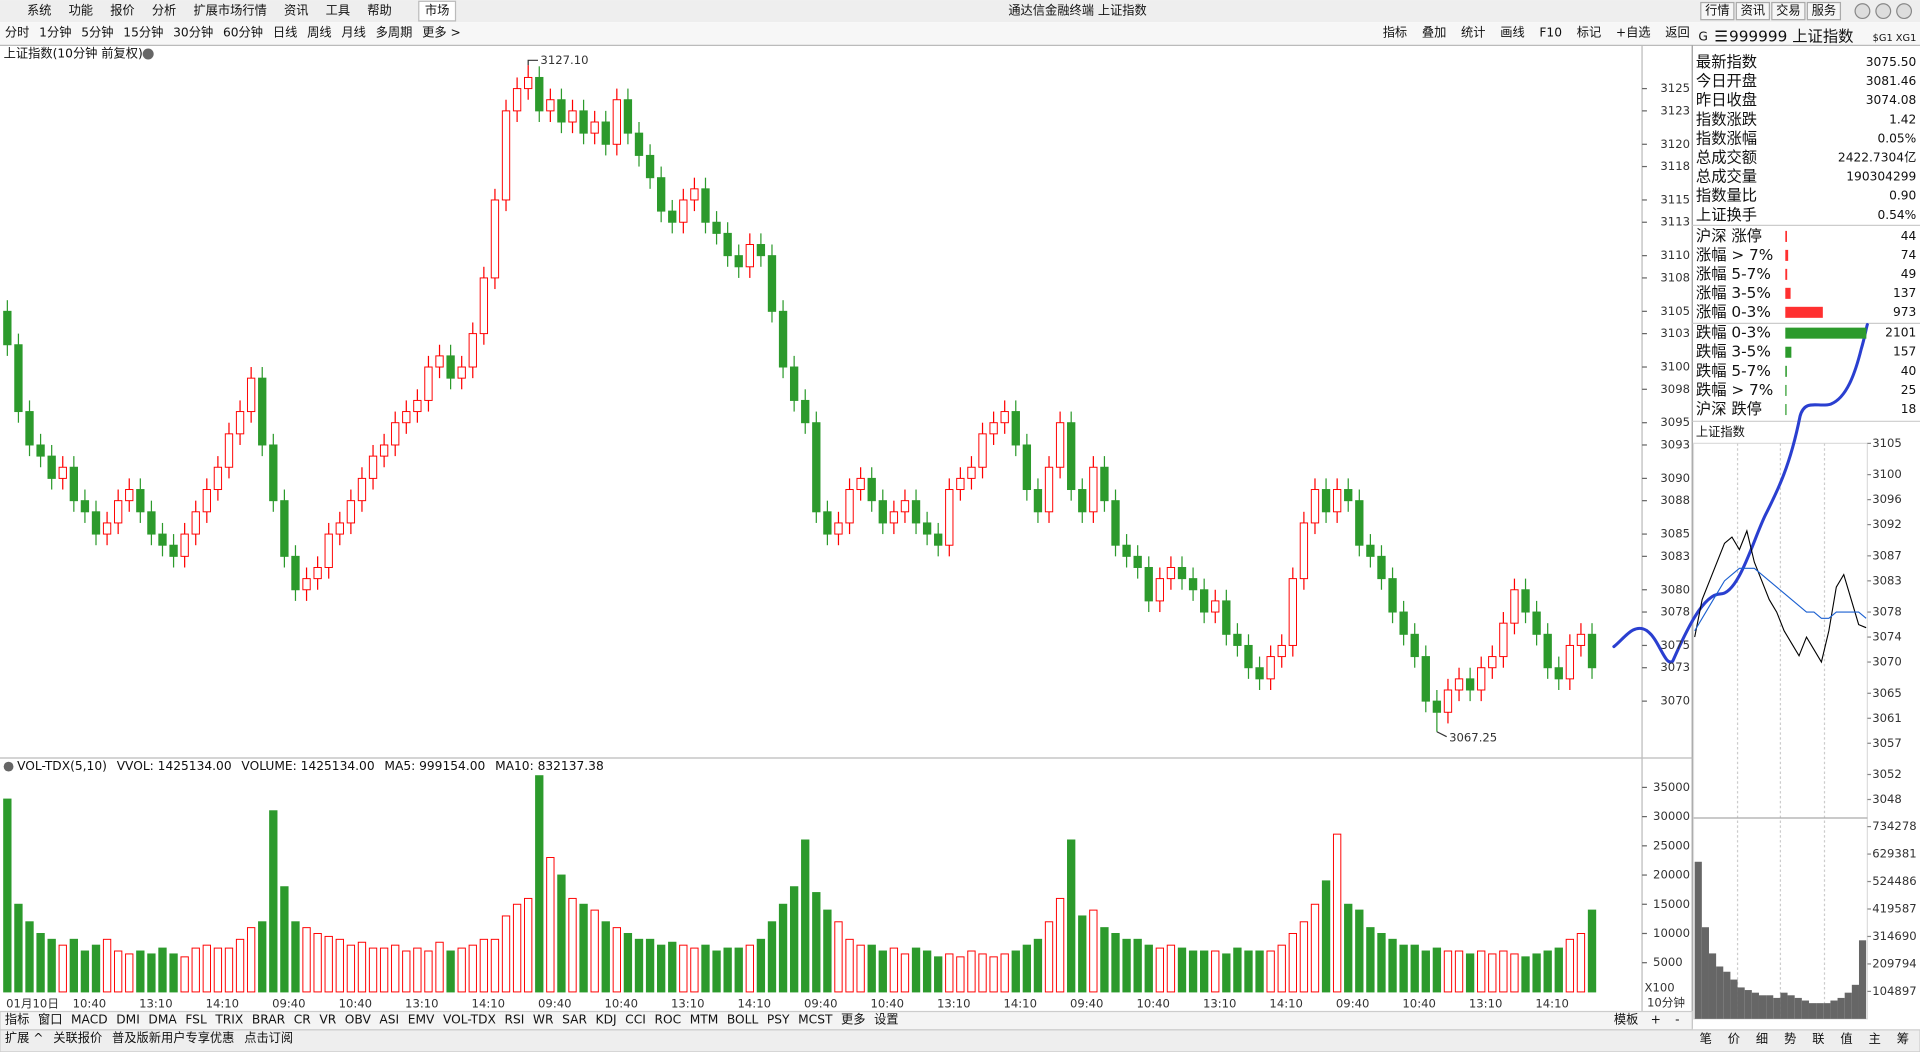 This screenshot has width=1920, height=1052. What do you see at coordinates (1512, 33) in the screenshot?
I see `tool-button: 画线` at bounding box center [1512, 33].